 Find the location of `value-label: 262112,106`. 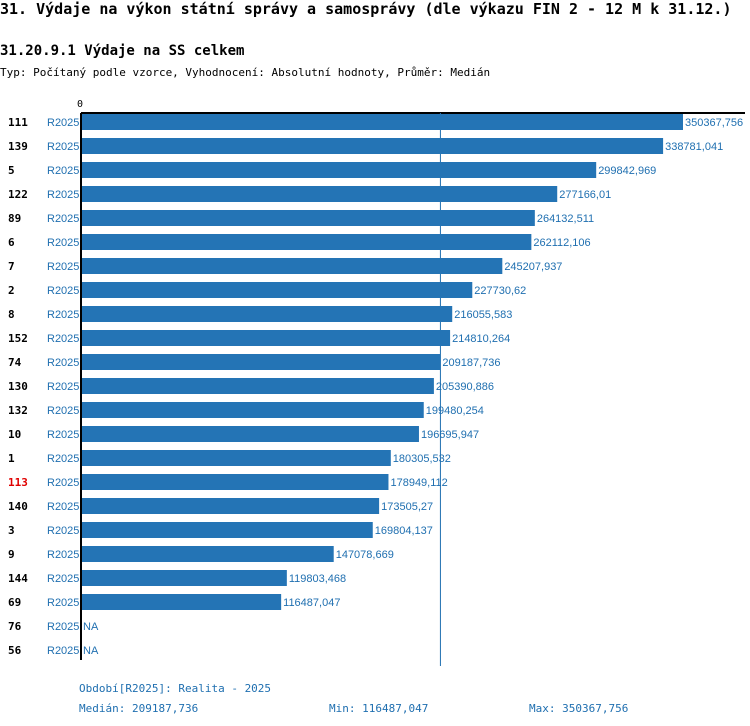

value-label: 262112,106 is located at coordinates (561, 243).